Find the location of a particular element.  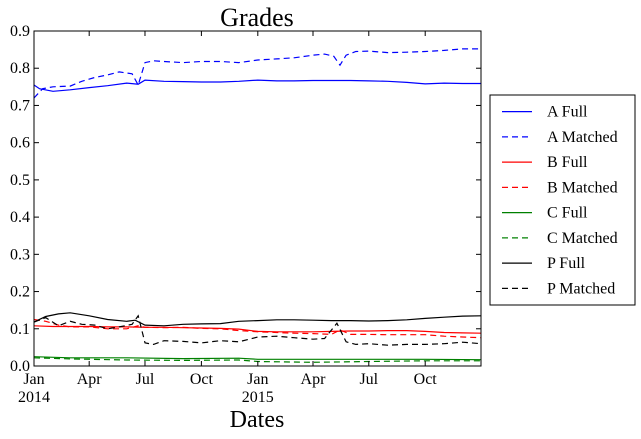

series-line-p-matched is located at coordinates (257, 330).